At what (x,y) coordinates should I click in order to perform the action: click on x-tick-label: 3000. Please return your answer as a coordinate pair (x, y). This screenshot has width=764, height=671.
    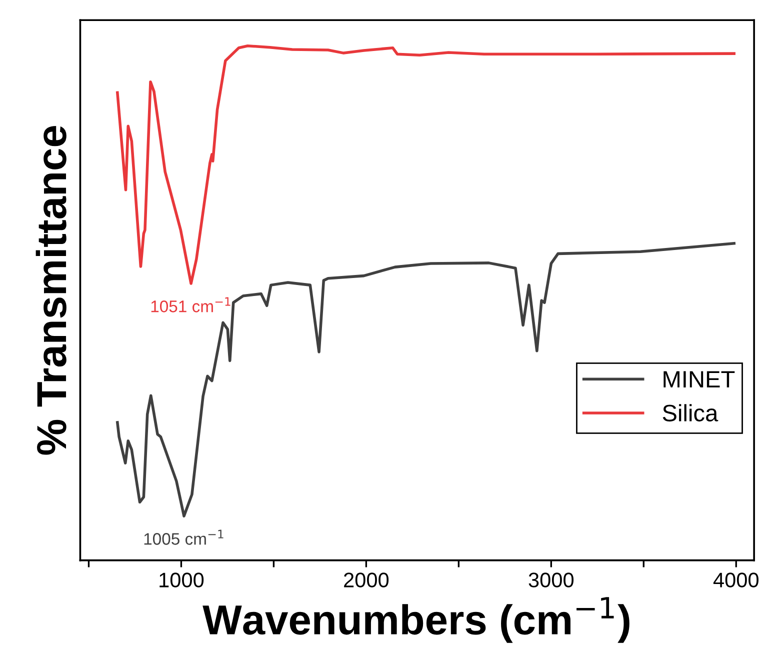
    Looking at the image, I should click on (551, 580).